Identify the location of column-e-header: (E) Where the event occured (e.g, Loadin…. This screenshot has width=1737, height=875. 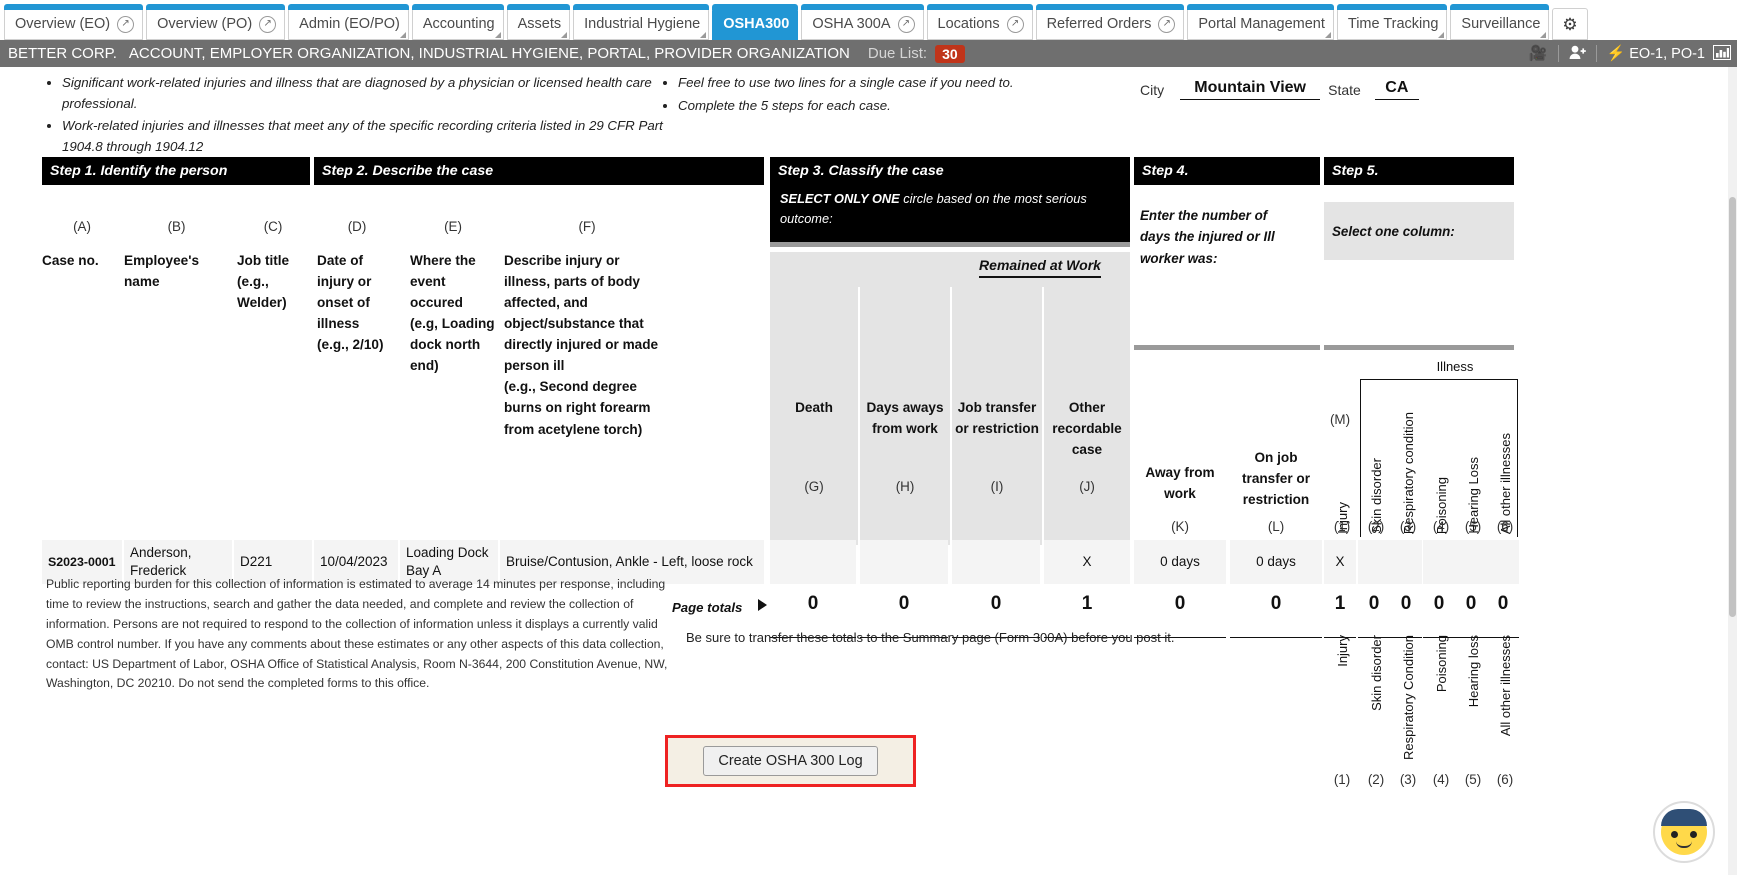
(453, 297).